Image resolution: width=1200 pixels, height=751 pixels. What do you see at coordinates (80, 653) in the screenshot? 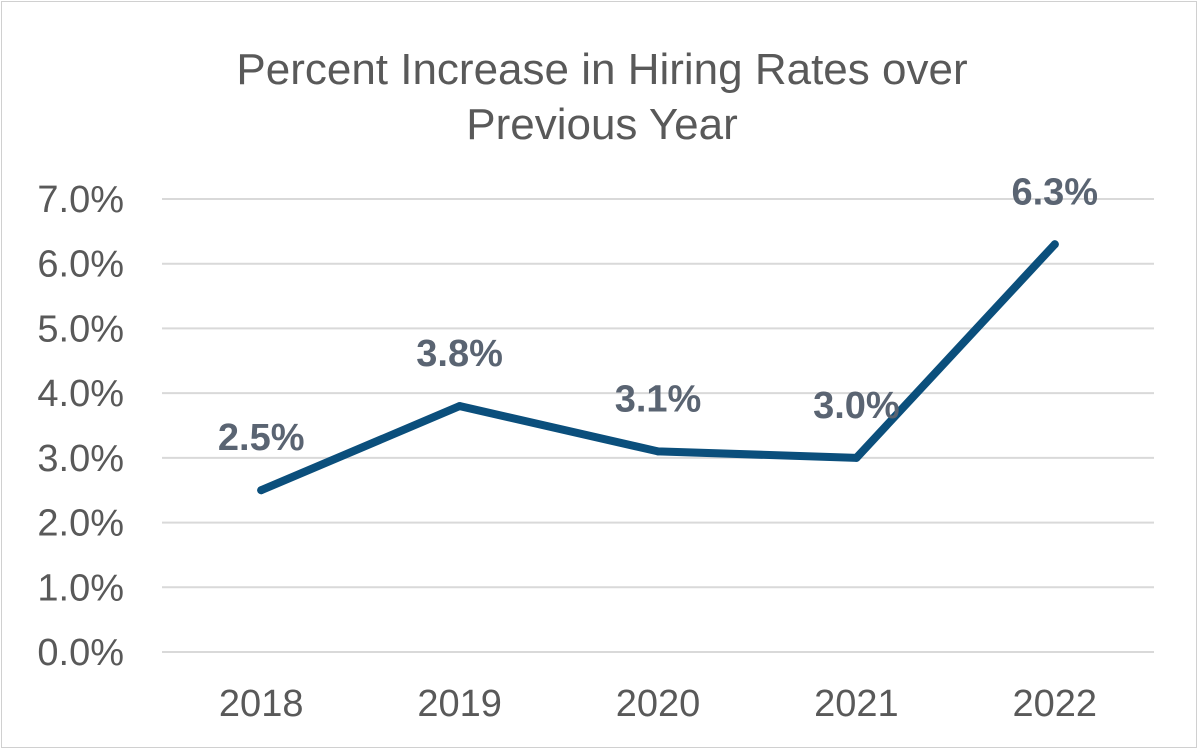
I see `y-tick-label-0: 0.0%` at bounding box center [80, 653].